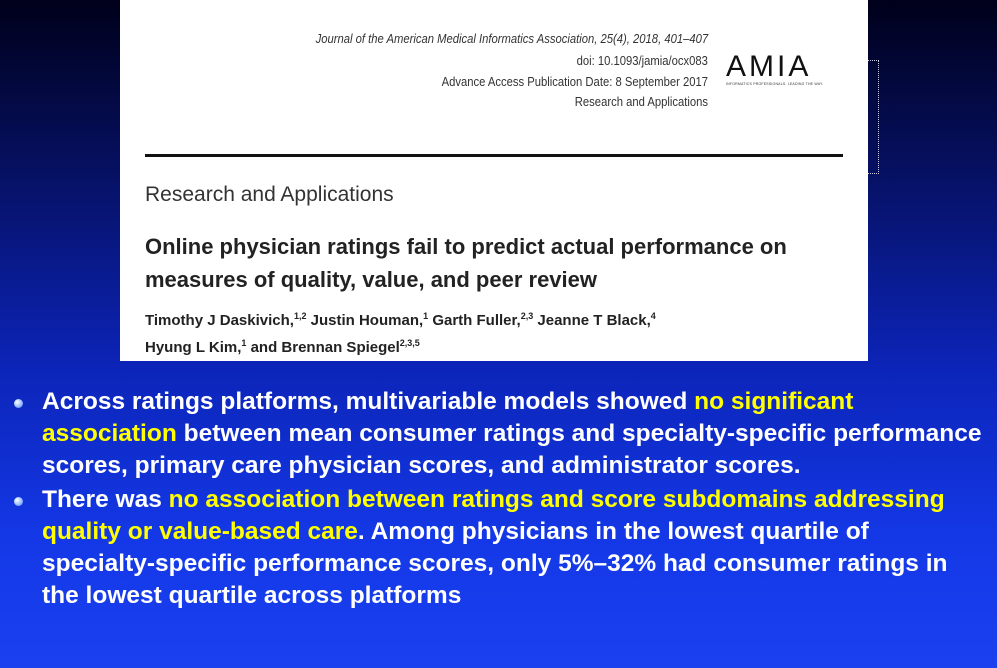  I want to click on article-category: Research and Applications, so click(641, 102).